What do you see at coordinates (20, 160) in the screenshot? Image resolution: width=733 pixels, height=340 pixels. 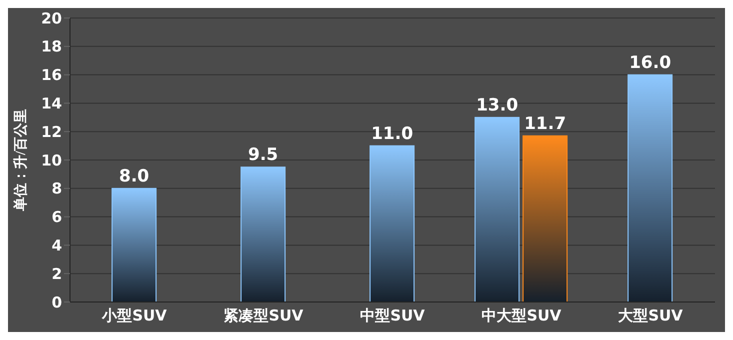 I see `y-axis-title: 单位：升/百公里` at bounding box center [20, 160].